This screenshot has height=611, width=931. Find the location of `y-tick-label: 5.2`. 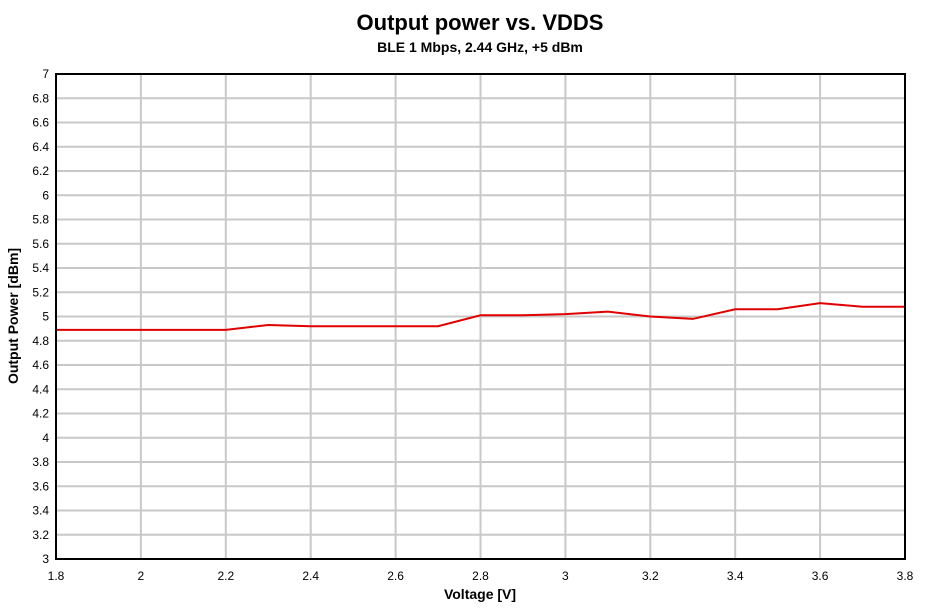

y-tick-label: 5.2 is located at coordinates (40, 292).